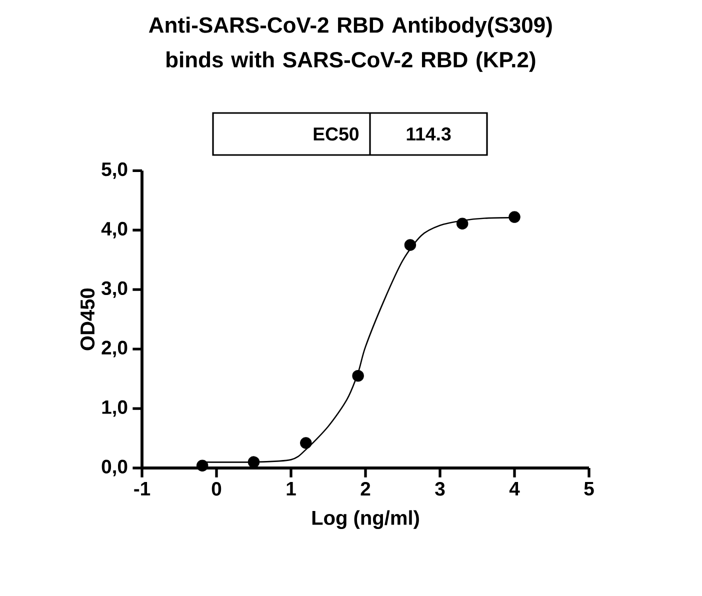 The image size is (702, 596). Describe the element at coordinates (428, 134) in the screenshot. I see `text: 114.3` at that location.